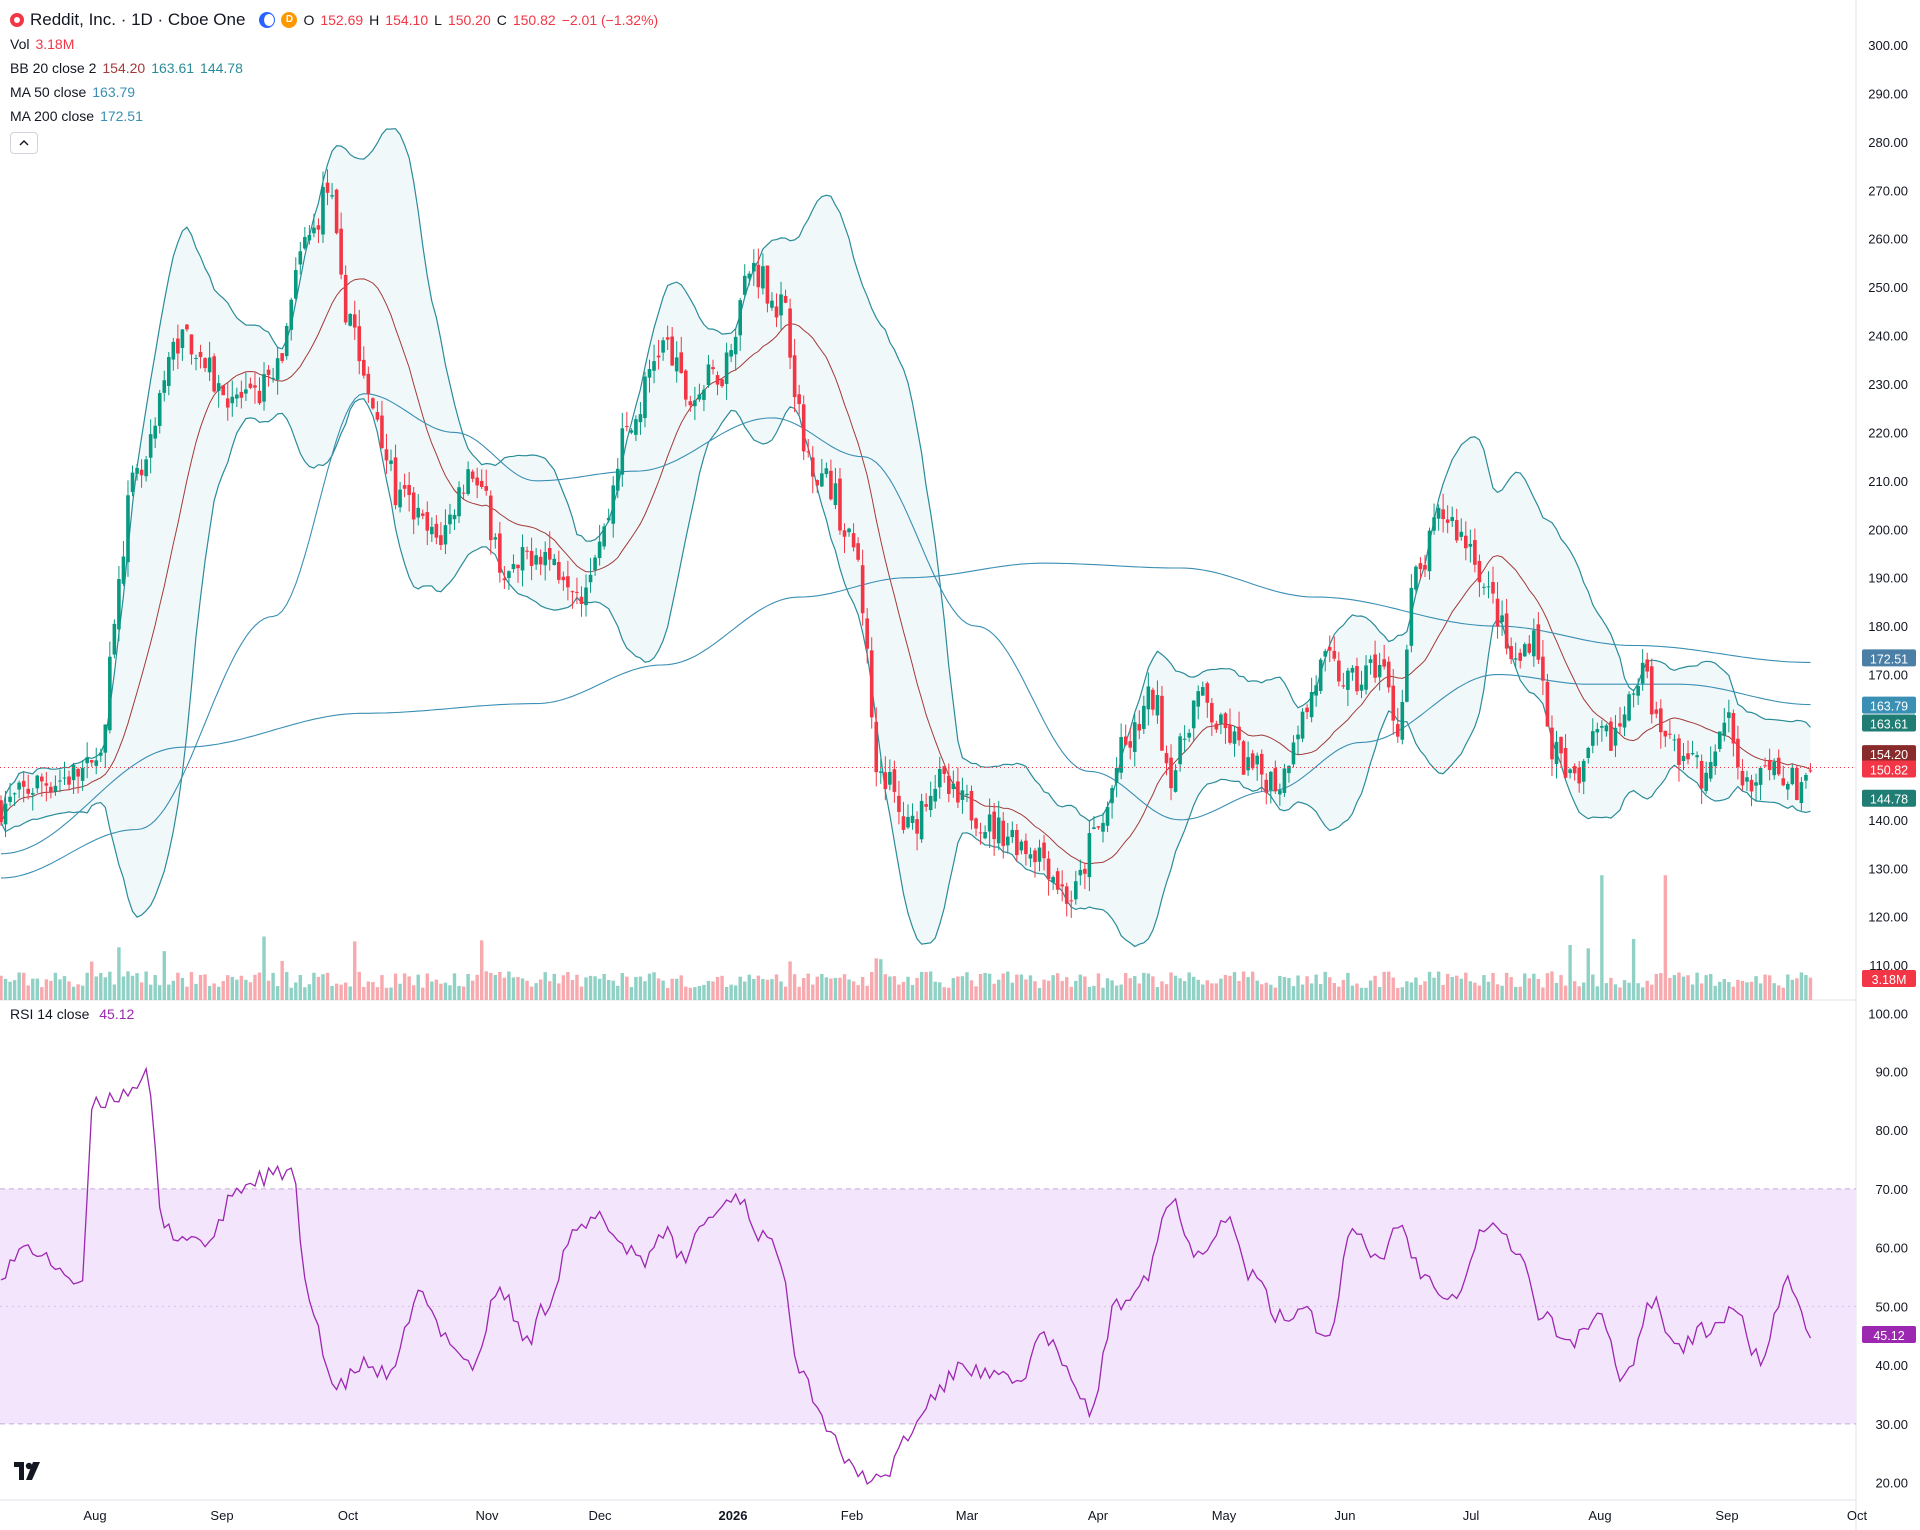 This screenshot has width=1920, height=1530. I want to click on bb-upper-axis-label-bg, so click(1889, 723).